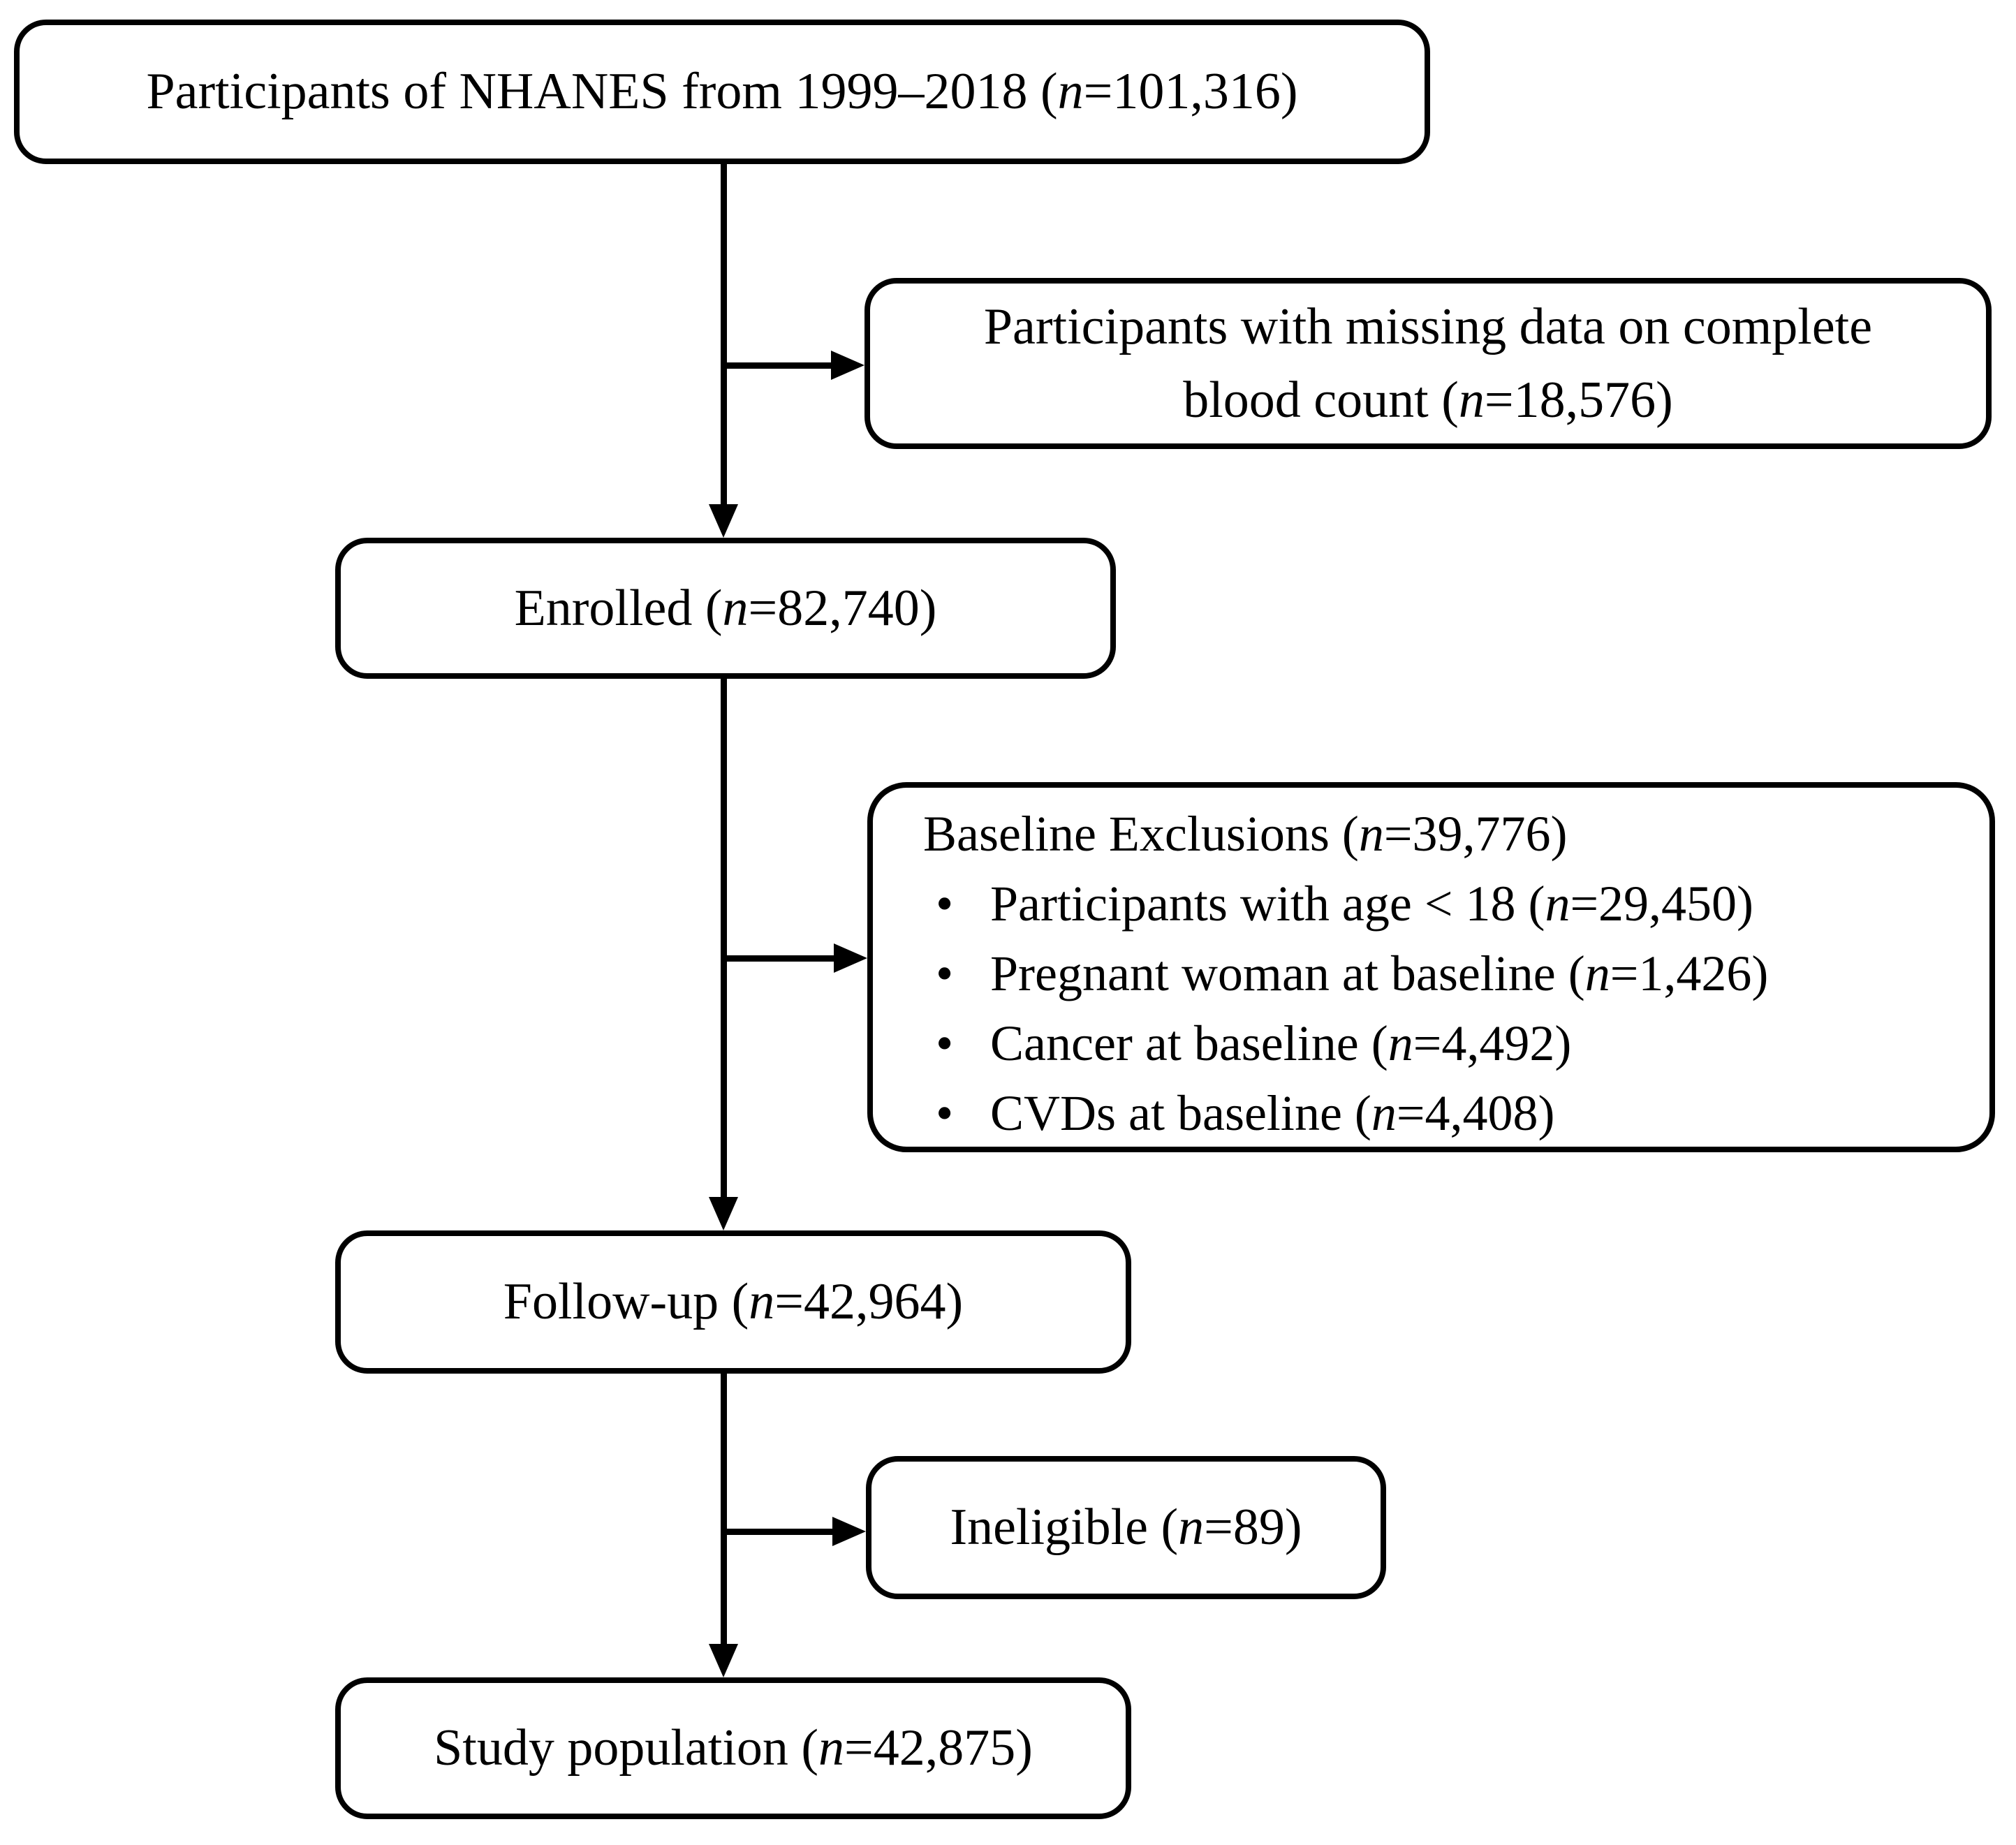 The width and height of the screenshot is (2016, 1845). I want to click on branch-to-missing-box, so click(778, 365).